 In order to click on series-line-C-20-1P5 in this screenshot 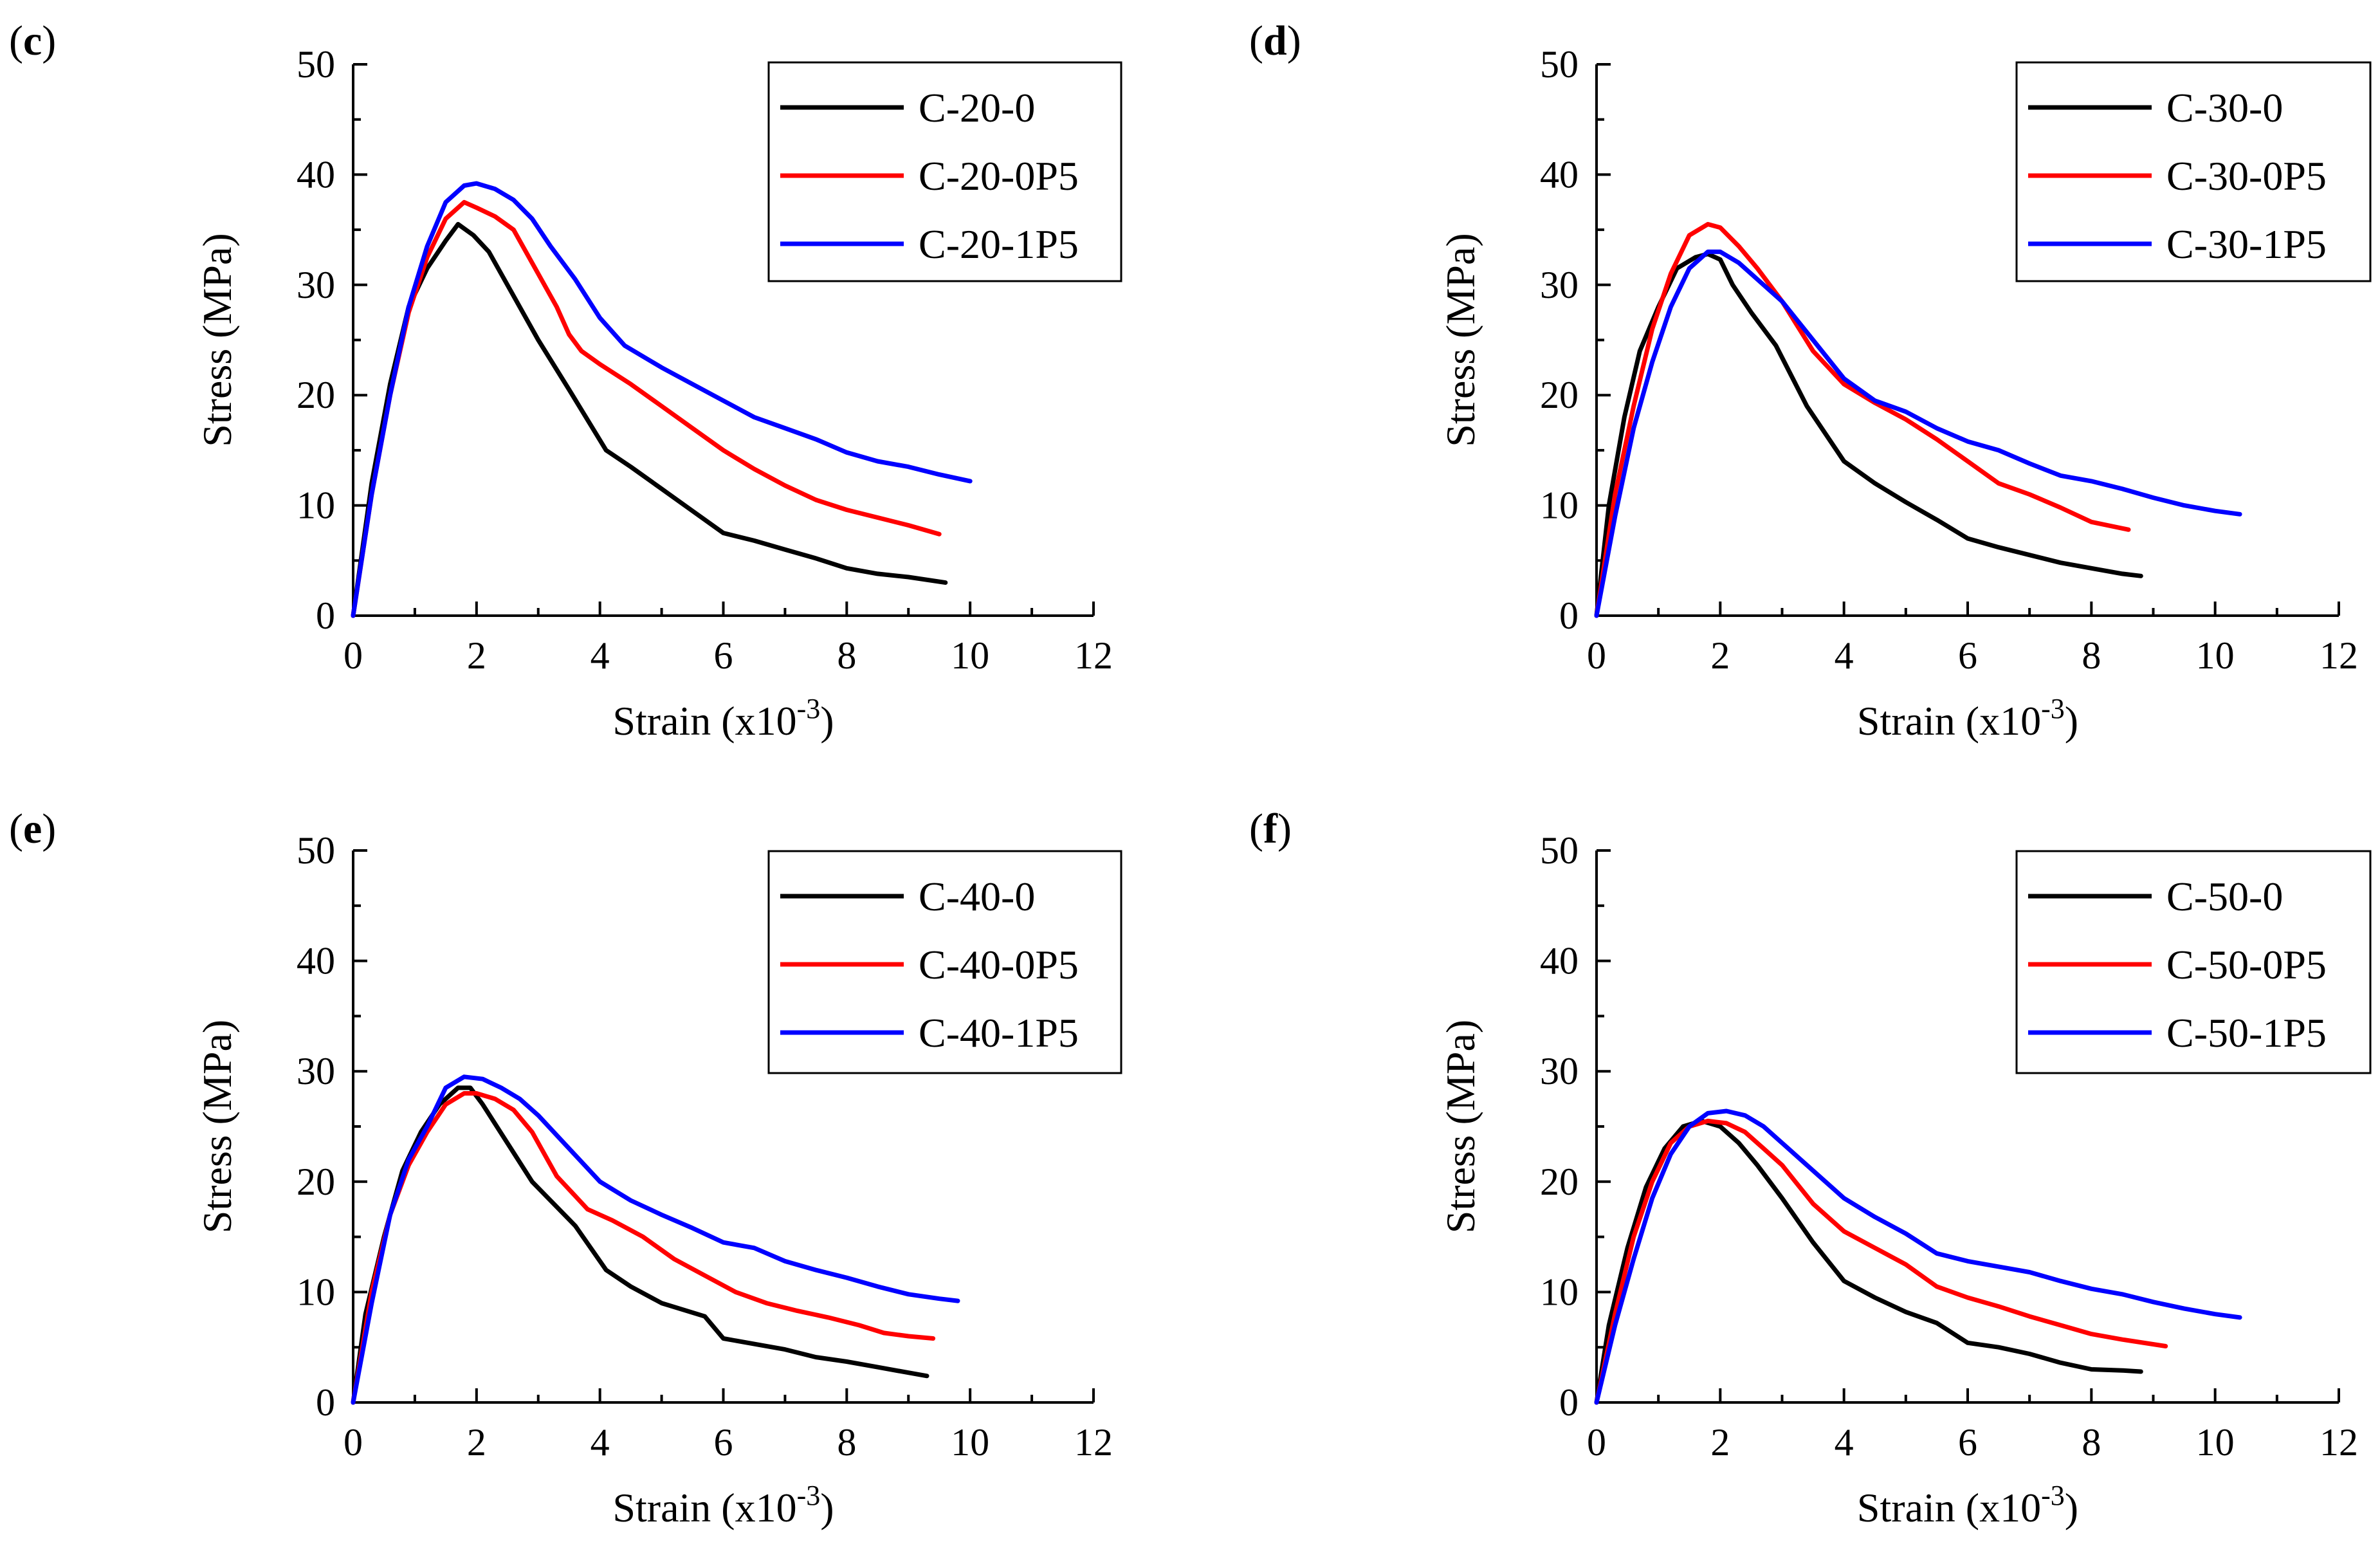, I will do `click(662, 400)`.